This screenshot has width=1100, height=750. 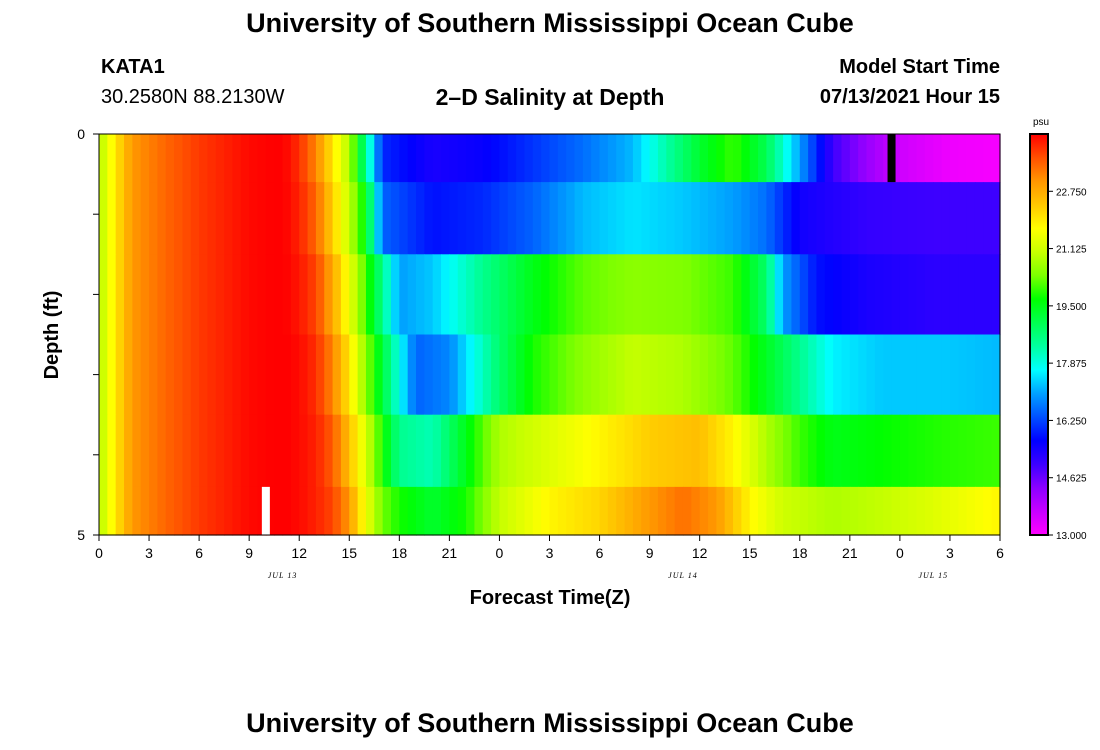 What do you see at coordinates (1071, 307) in the screenshot?
I see `colorbar-label: 19.500` at bounding box center [1071, 307].